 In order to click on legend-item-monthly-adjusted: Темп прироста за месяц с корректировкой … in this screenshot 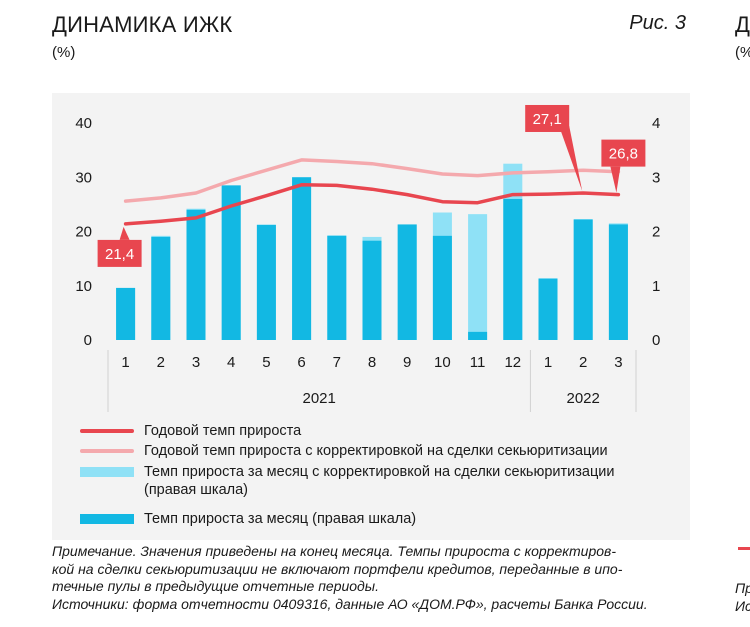, I will do `click(385, 481)`.